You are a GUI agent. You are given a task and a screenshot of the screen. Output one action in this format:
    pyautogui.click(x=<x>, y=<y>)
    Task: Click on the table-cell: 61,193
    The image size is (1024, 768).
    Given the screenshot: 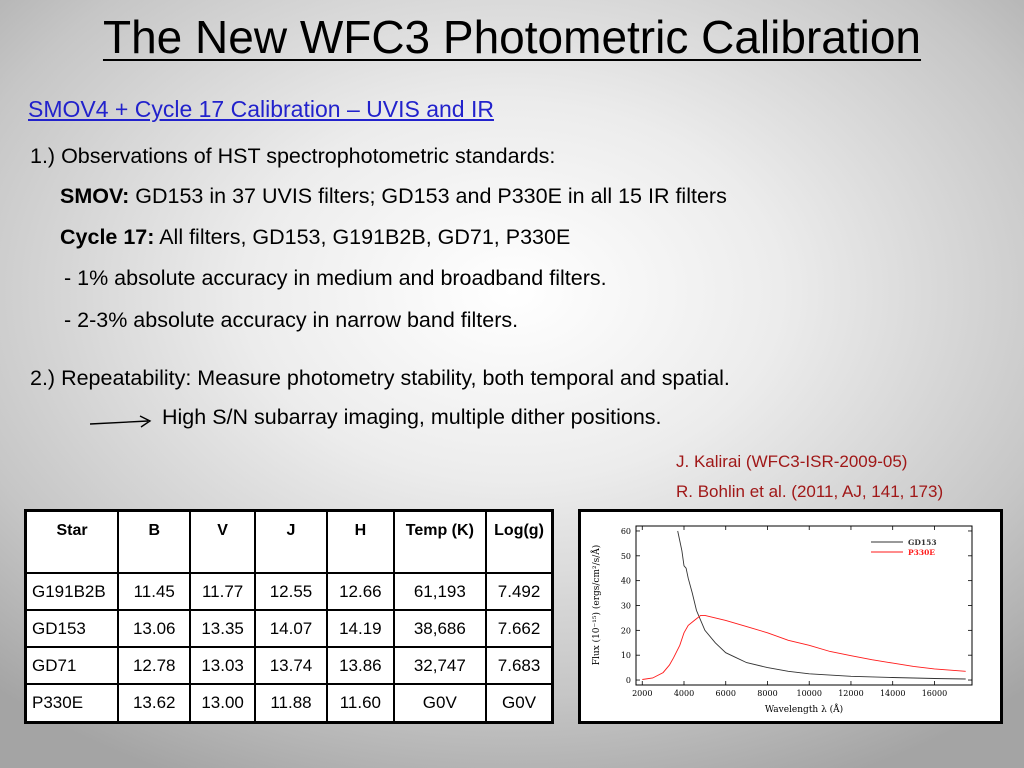 What is the action you would take?
    pyautogui.click(x=440, y=591)
    